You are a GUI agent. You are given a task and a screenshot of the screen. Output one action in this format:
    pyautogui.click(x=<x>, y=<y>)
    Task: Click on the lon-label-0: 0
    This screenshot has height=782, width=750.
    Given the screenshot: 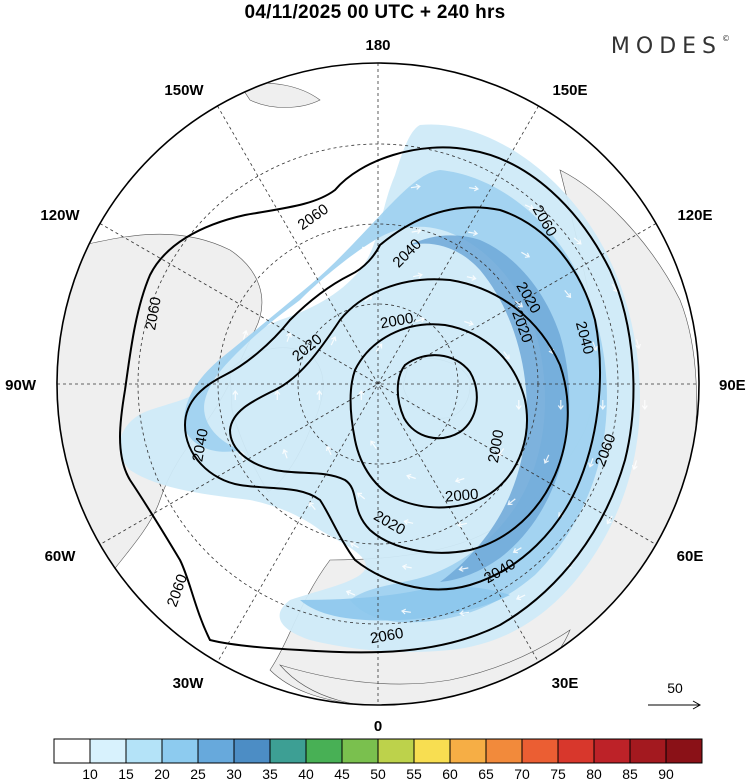 What is the action you would take?
    pyautogui.click(x=378, y=726)
    